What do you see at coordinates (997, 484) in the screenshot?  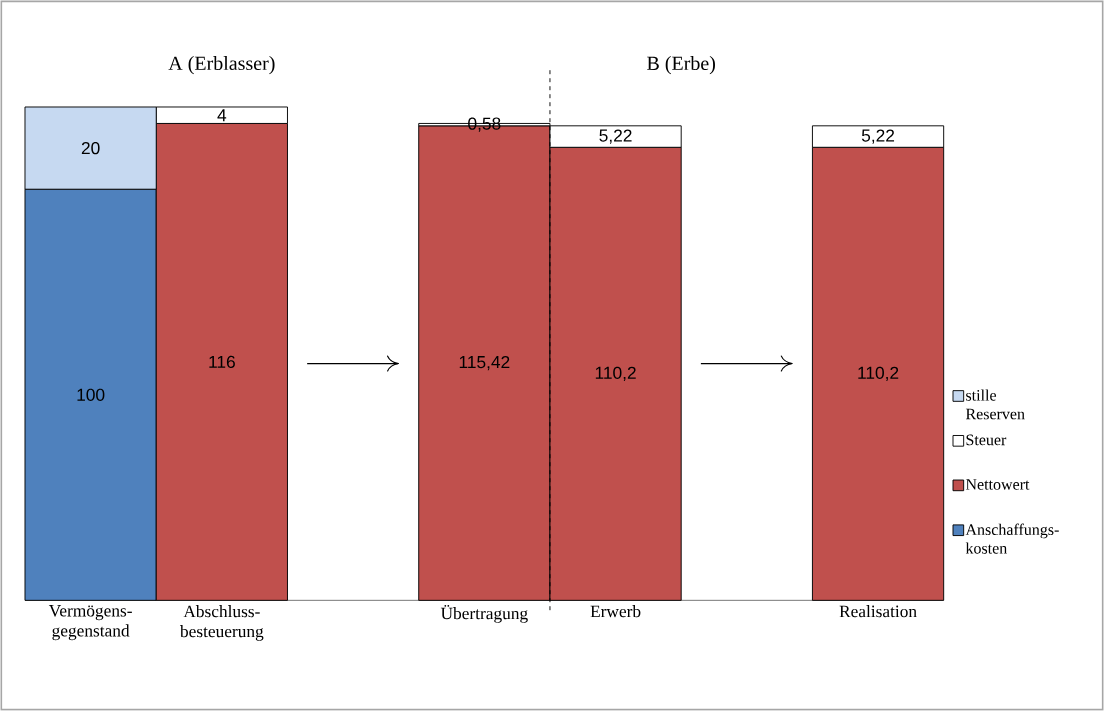 I see `legend-label: Nettowert` at bounding box center [997, 484].